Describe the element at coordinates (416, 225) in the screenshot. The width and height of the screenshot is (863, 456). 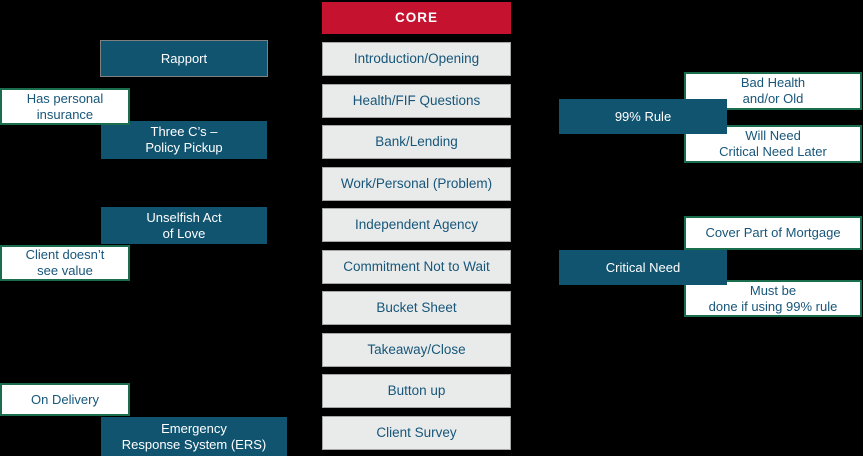
I see `core-step-independent-agency: Independent Agency` at that location.